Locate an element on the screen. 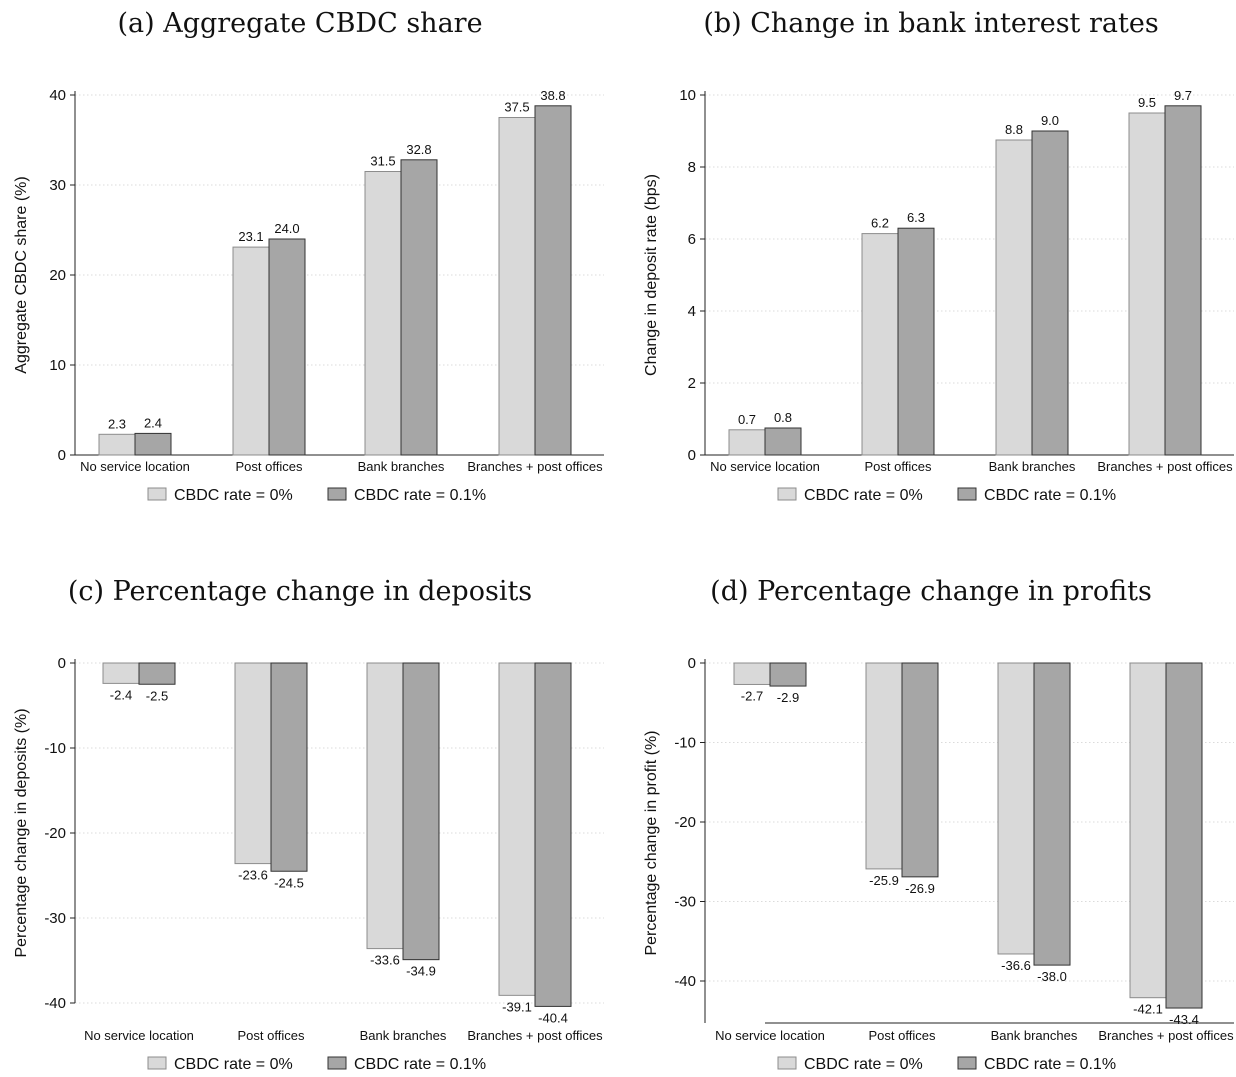 The image size is (1236, 1077). y-tick-label: 40 is located at coordinates (57, 95).